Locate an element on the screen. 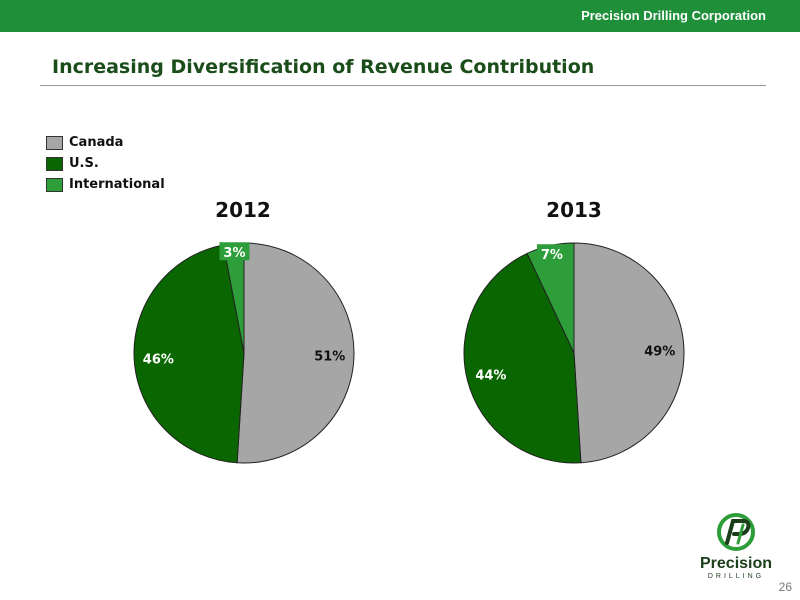  pd-logo-icon is located at coordinates (736, 532).